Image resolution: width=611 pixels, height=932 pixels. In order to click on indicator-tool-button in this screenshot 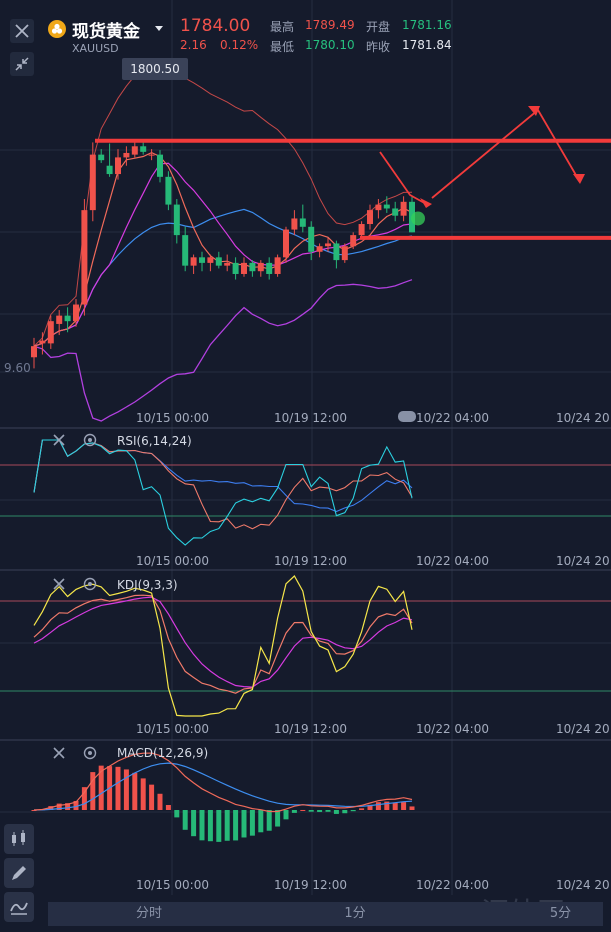, I will do `click(19, 907)`.